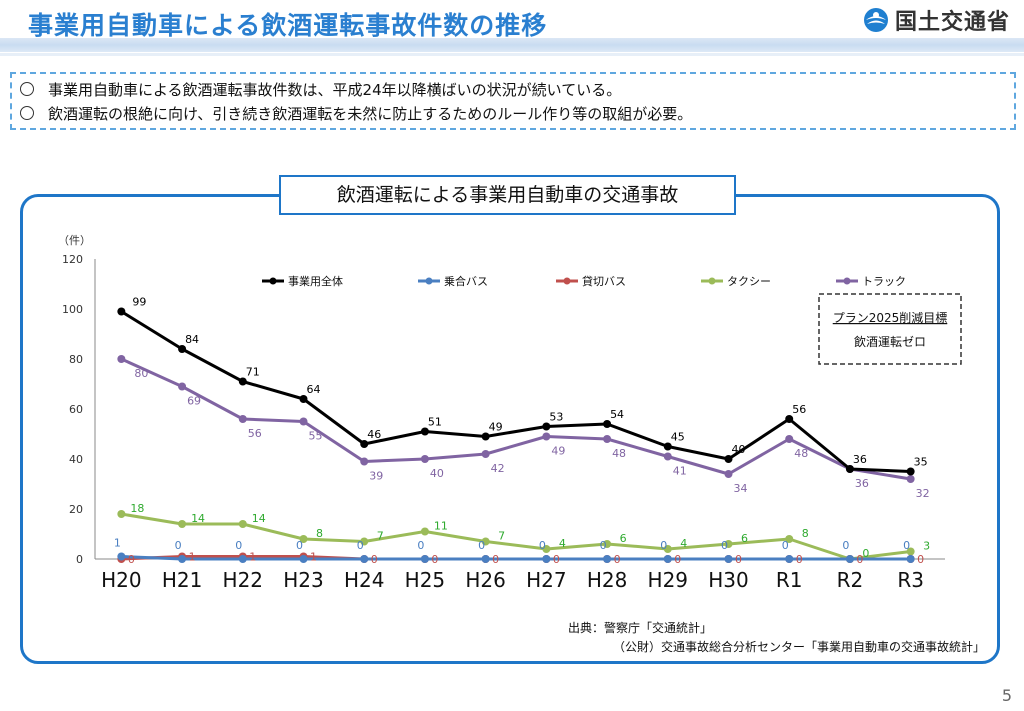 The width and height of the screenshot is (1024, 711). Describe the element at coordinates (141, 373) in the screenshot. I see `data-label: 80` at that location.